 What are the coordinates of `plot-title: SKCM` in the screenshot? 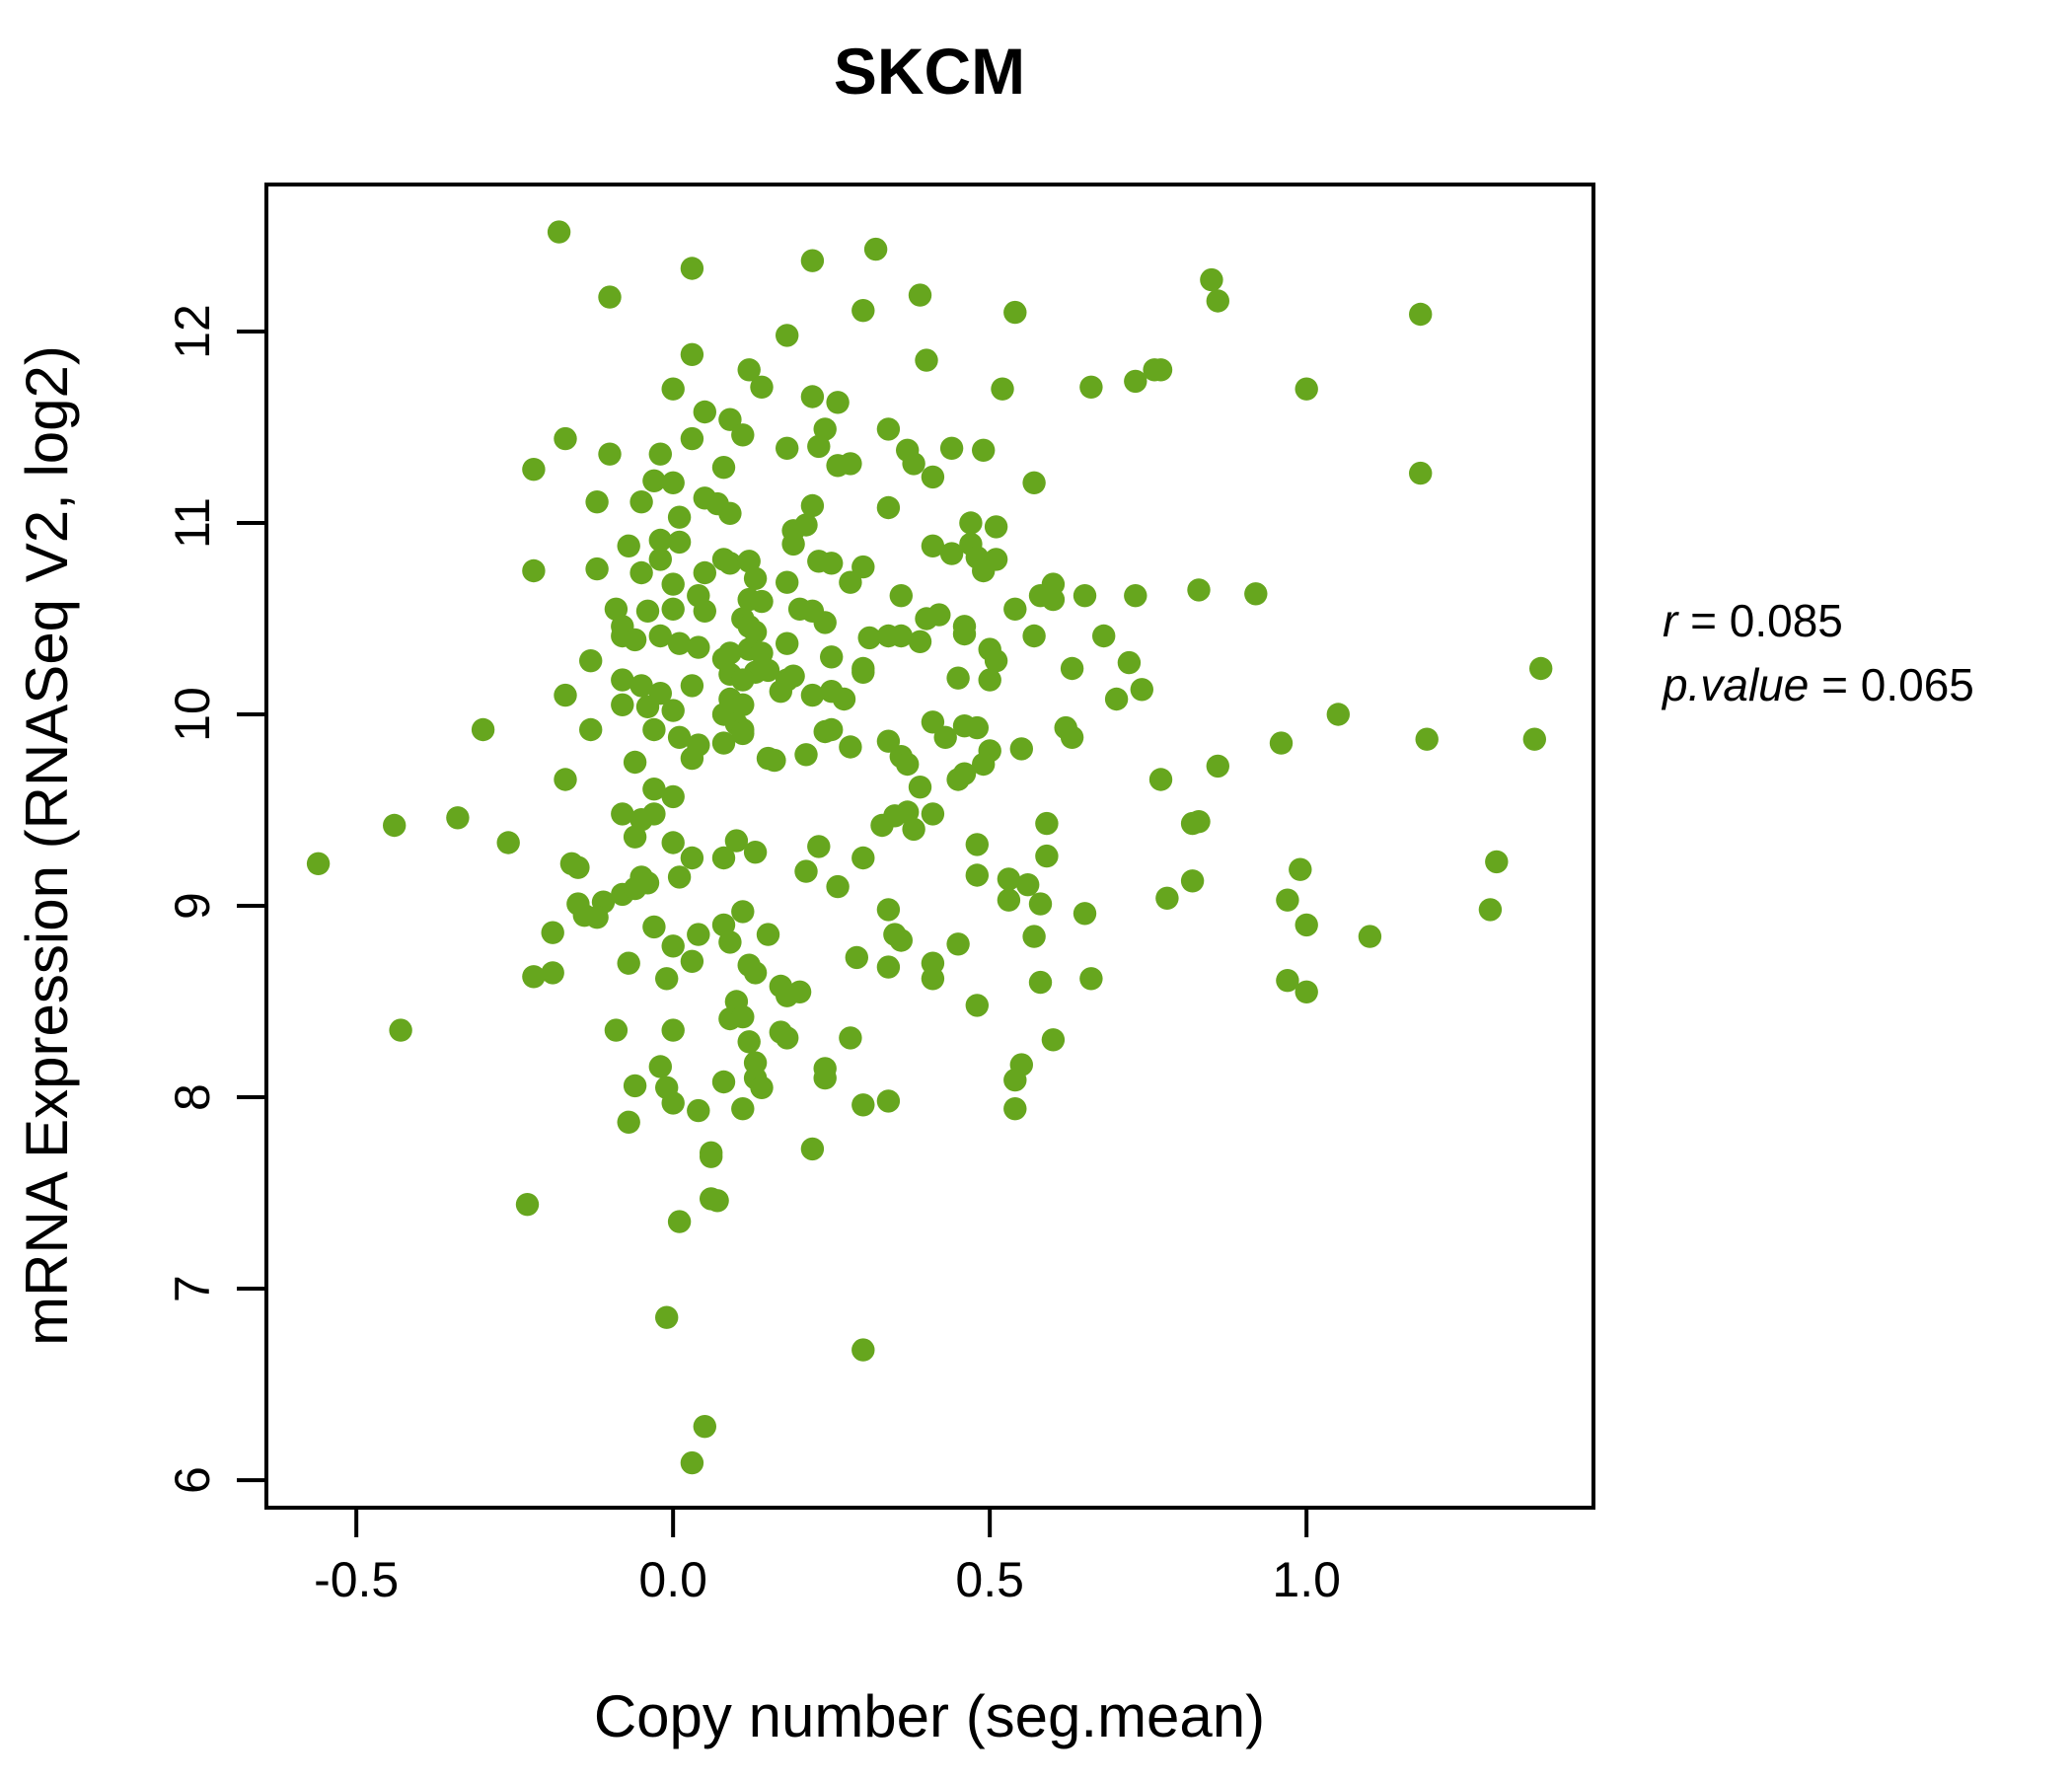 It's located at (929, 71).